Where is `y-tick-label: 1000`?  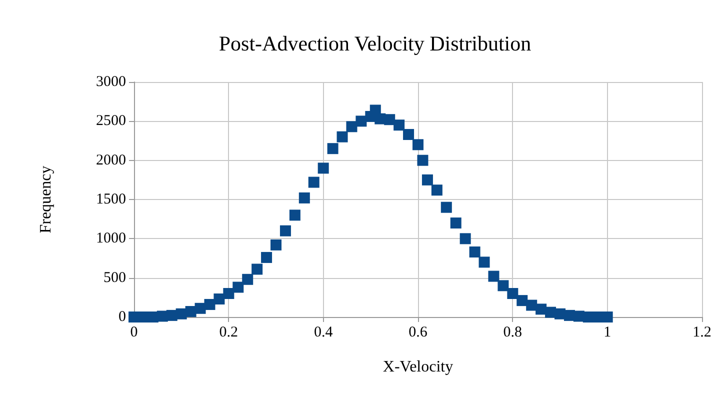 y-tick-label: 1000 is located at coordinates (111, 238).